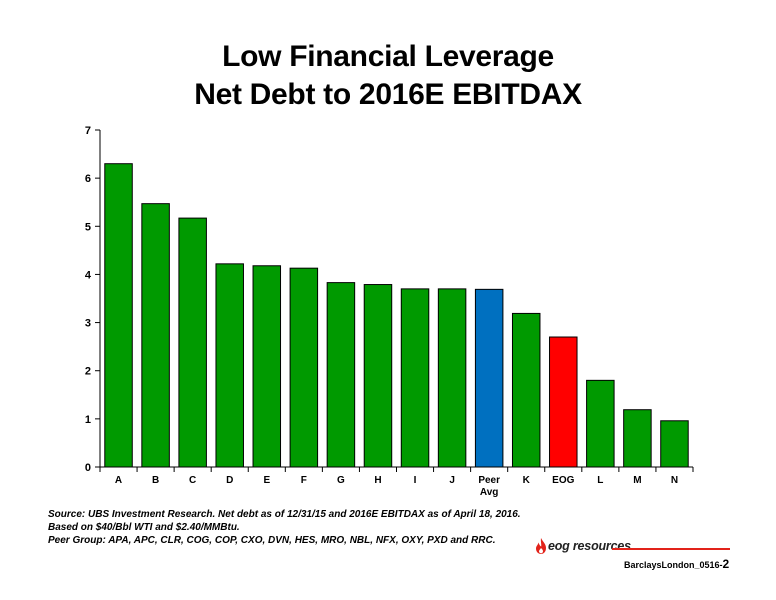 The height and width of the screenshot is (600, 776). Describe the element at coordinates (88, 324) in the screenshot. I see `y-tick-label-3: 3` at that location.